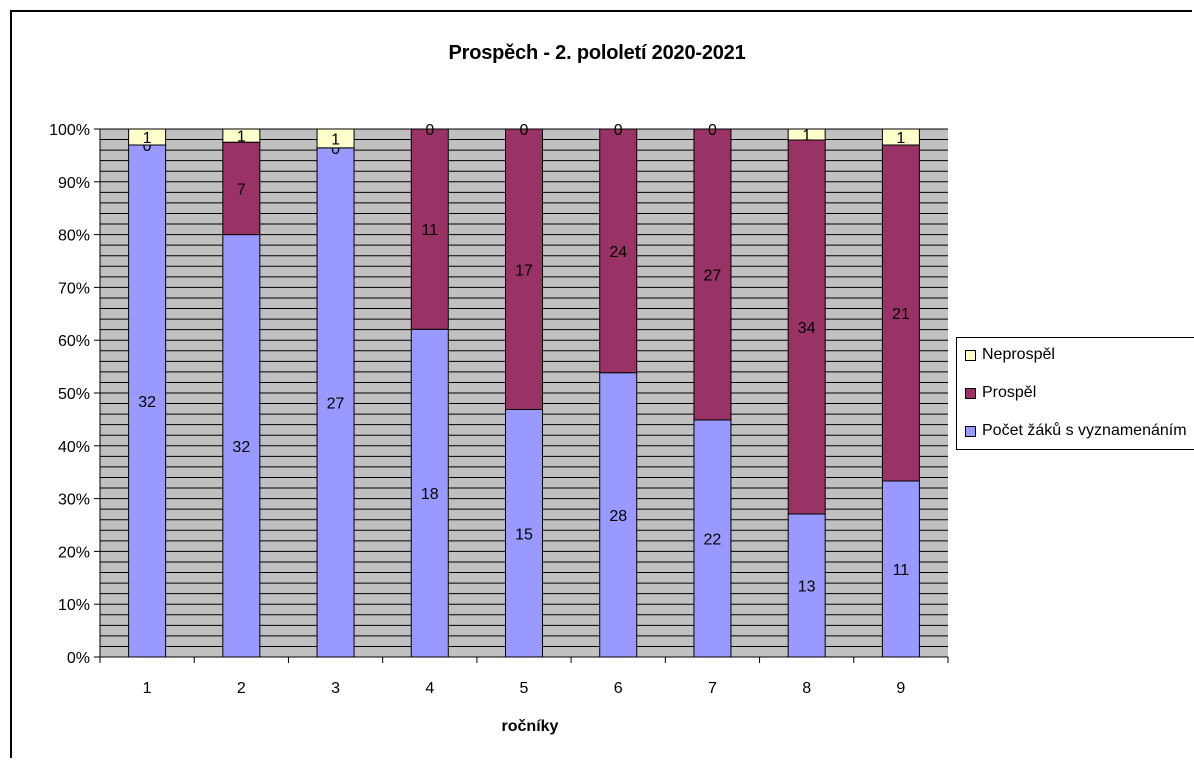 The width and height of the screenshot is (1194, 760). Describe the element at coordinates (74, 183) in the screenshot. I see `y-tick-label: 90%` at that location.